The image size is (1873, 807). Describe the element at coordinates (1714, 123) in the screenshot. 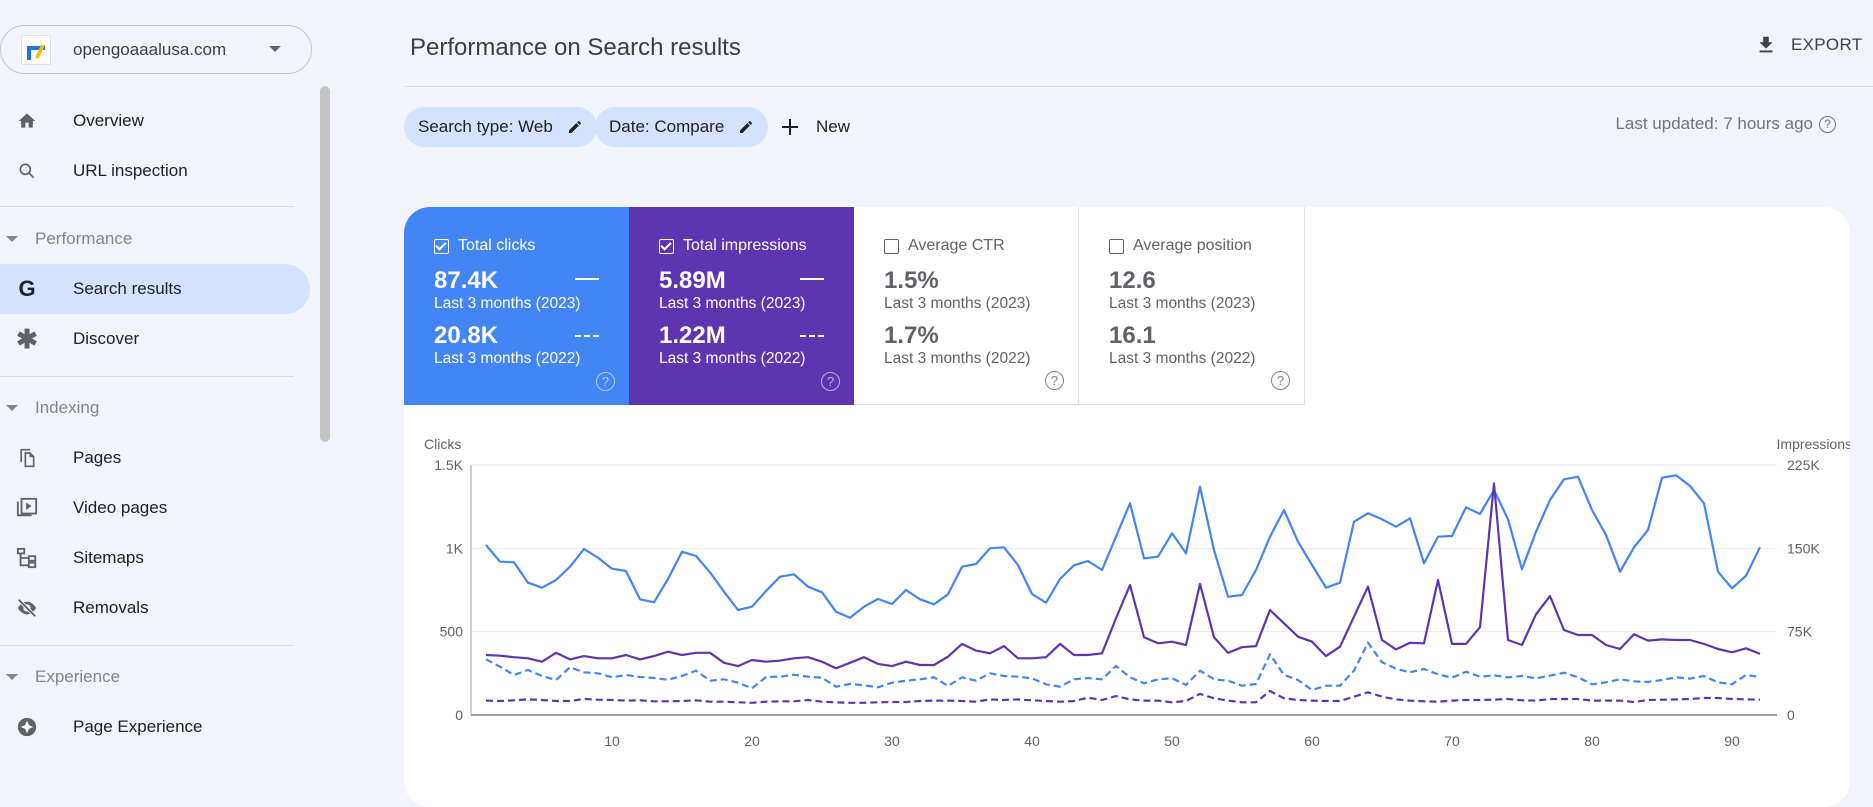

I see `last-updated-text: Last updated: 7 hours ago` at that location.